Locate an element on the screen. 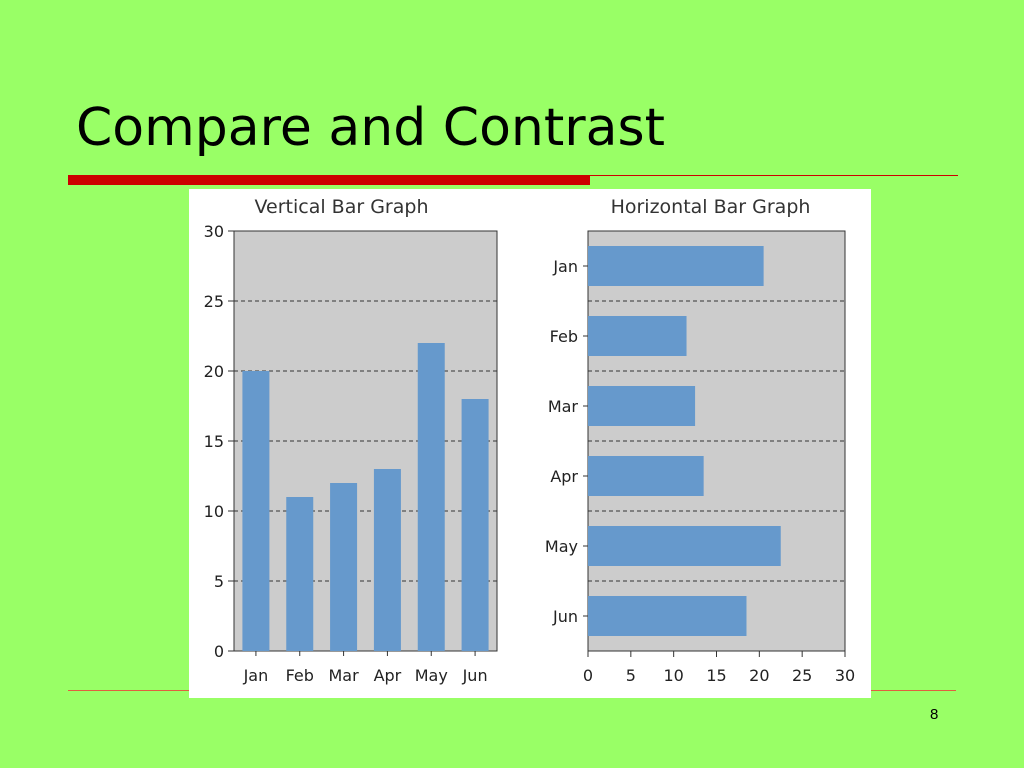 The width and height of the screenshot is (1024, 768). vertical-bar-feb is located at coordinates (300, 574).